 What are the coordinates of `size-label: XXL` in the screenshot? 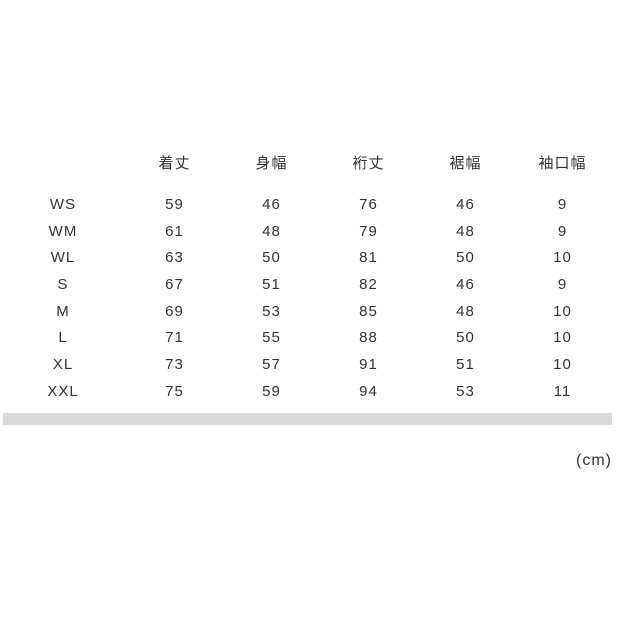 It's located at (63, 391).